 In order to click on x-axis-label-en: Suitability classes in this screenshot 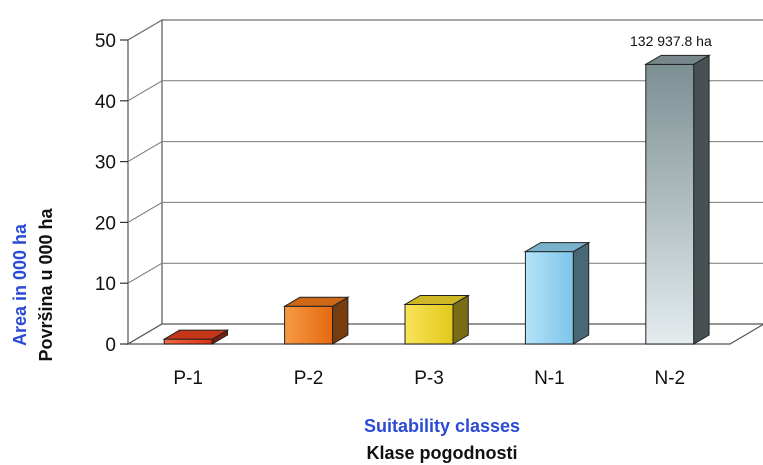, I will do `click(442, 426)`.